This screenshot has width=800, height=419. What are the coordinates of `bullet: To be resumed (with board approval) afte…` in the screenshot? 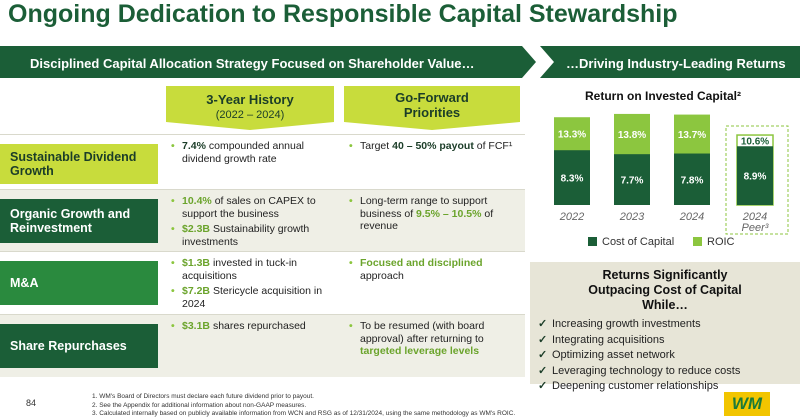 It's located at (434, 339).